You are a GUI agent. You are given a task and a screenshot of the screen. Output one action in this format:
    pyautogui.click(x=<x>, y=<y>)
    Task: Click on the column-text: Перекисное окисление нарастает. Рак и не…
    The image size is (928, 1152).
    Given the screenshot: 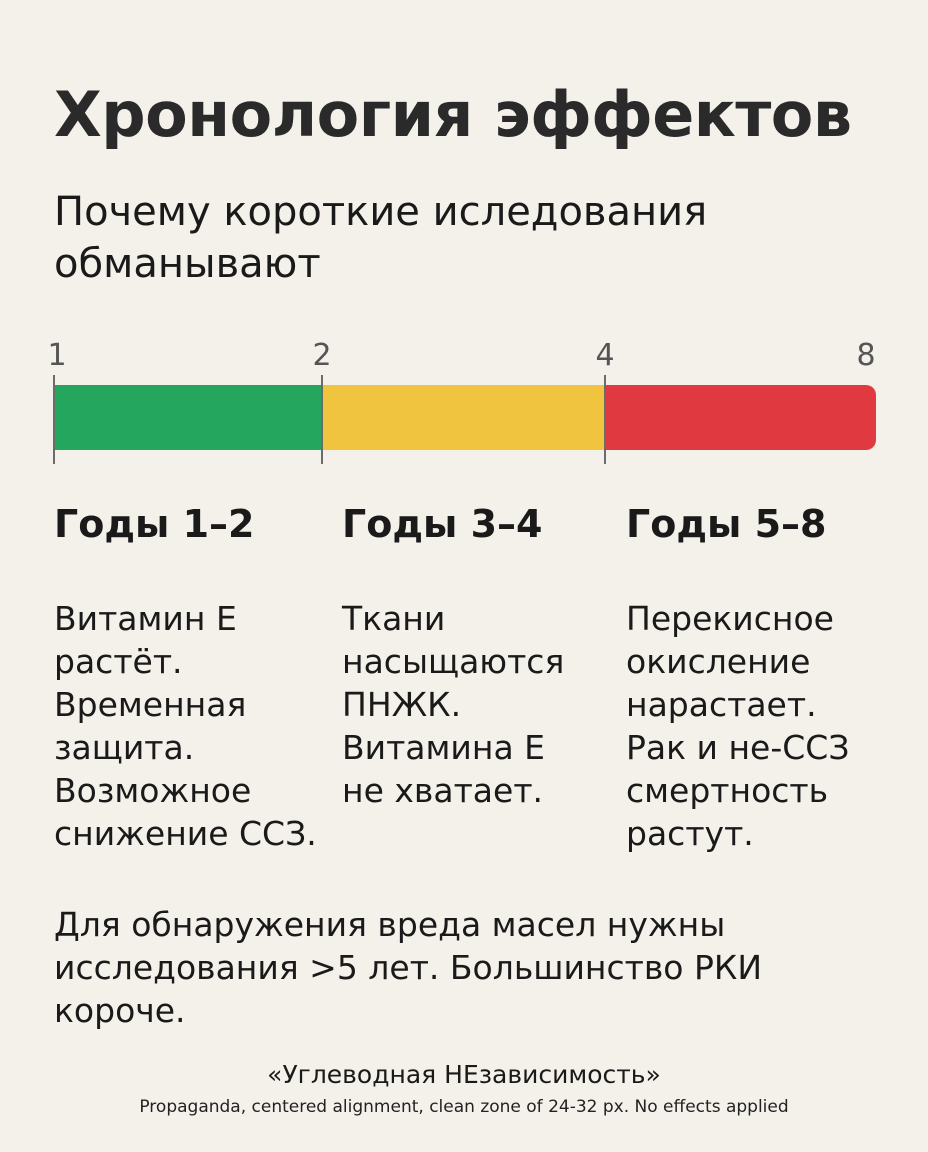 What is the action you would take?
    pyautogui.click(x=766, y=726)
    